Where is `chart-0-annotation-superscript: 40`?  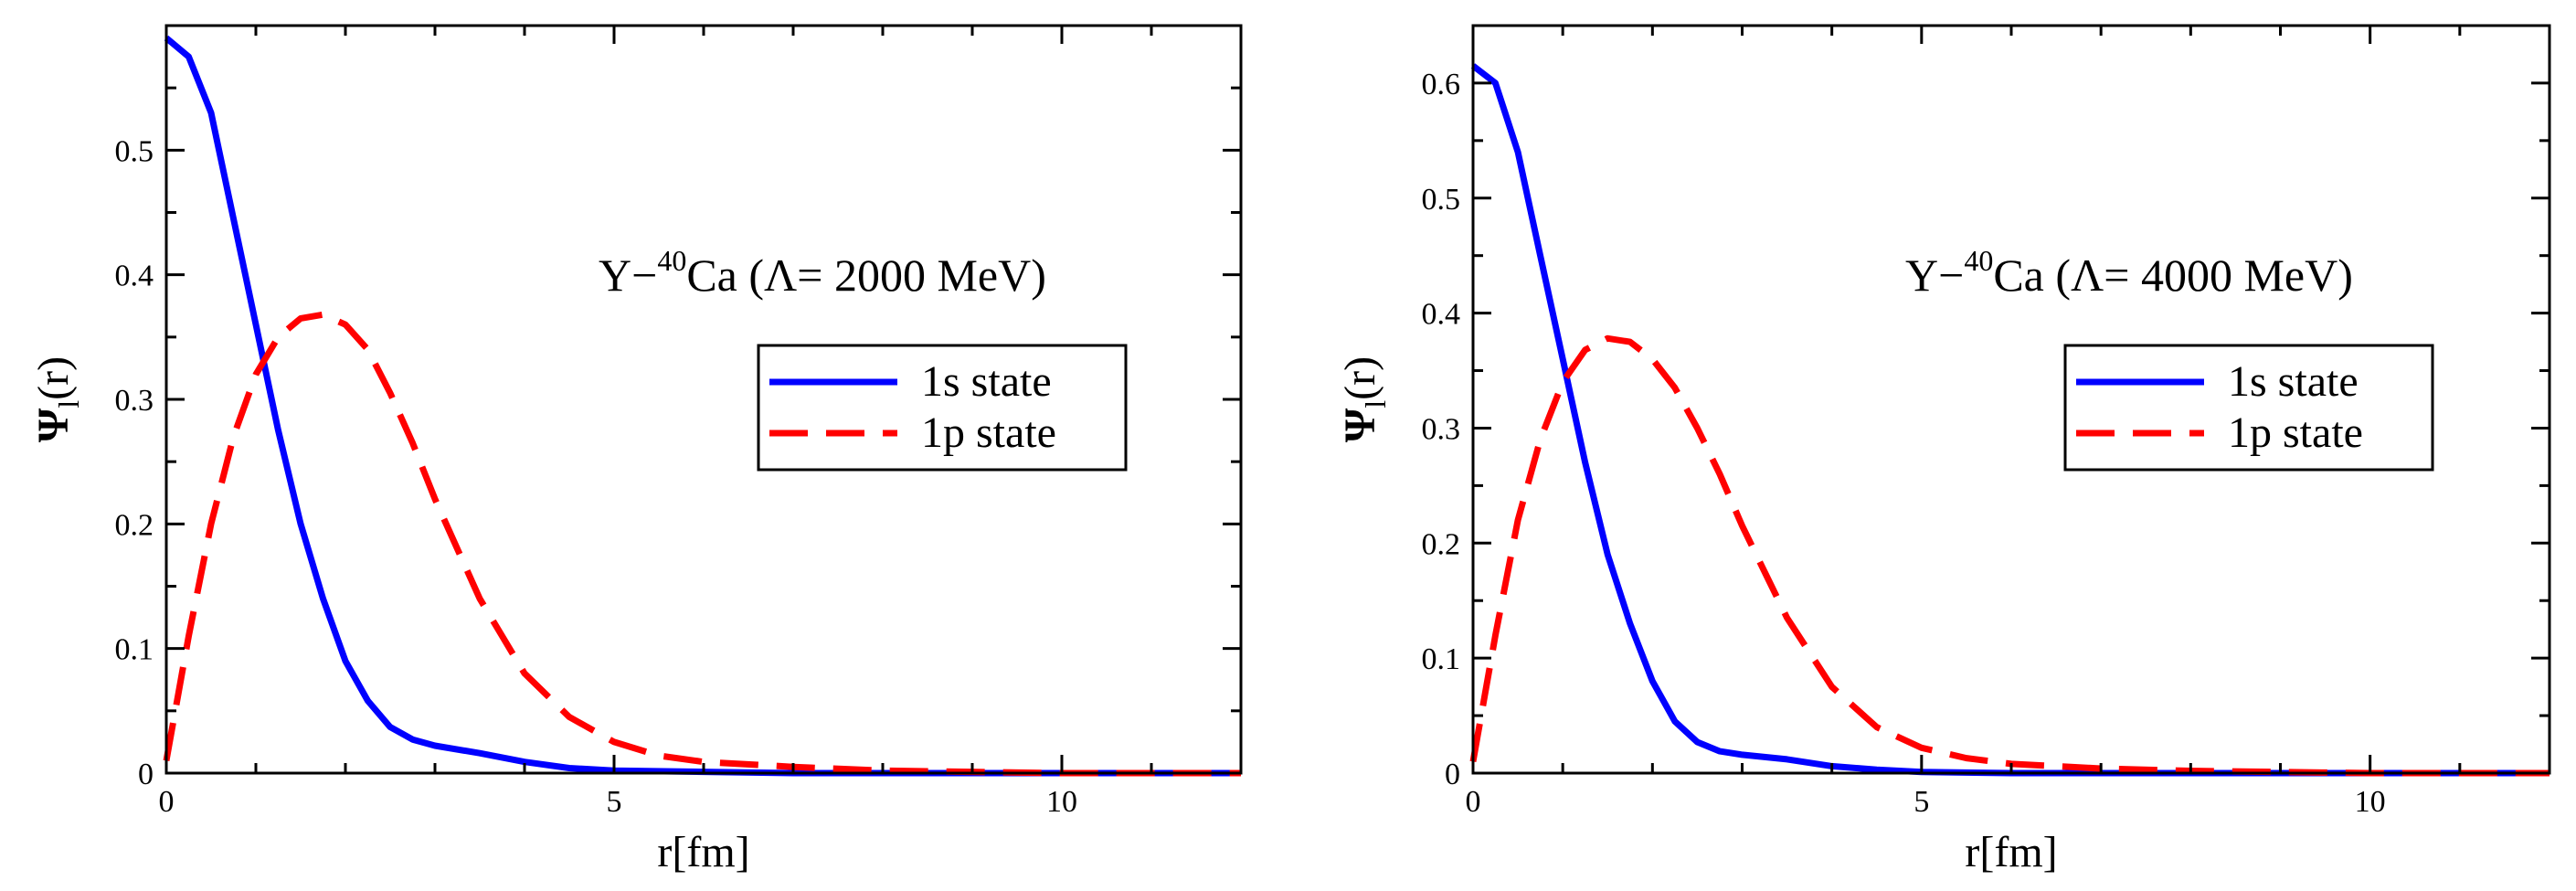 chart-0-annotation-superscript: 40 is located at coordinates (671, 260).